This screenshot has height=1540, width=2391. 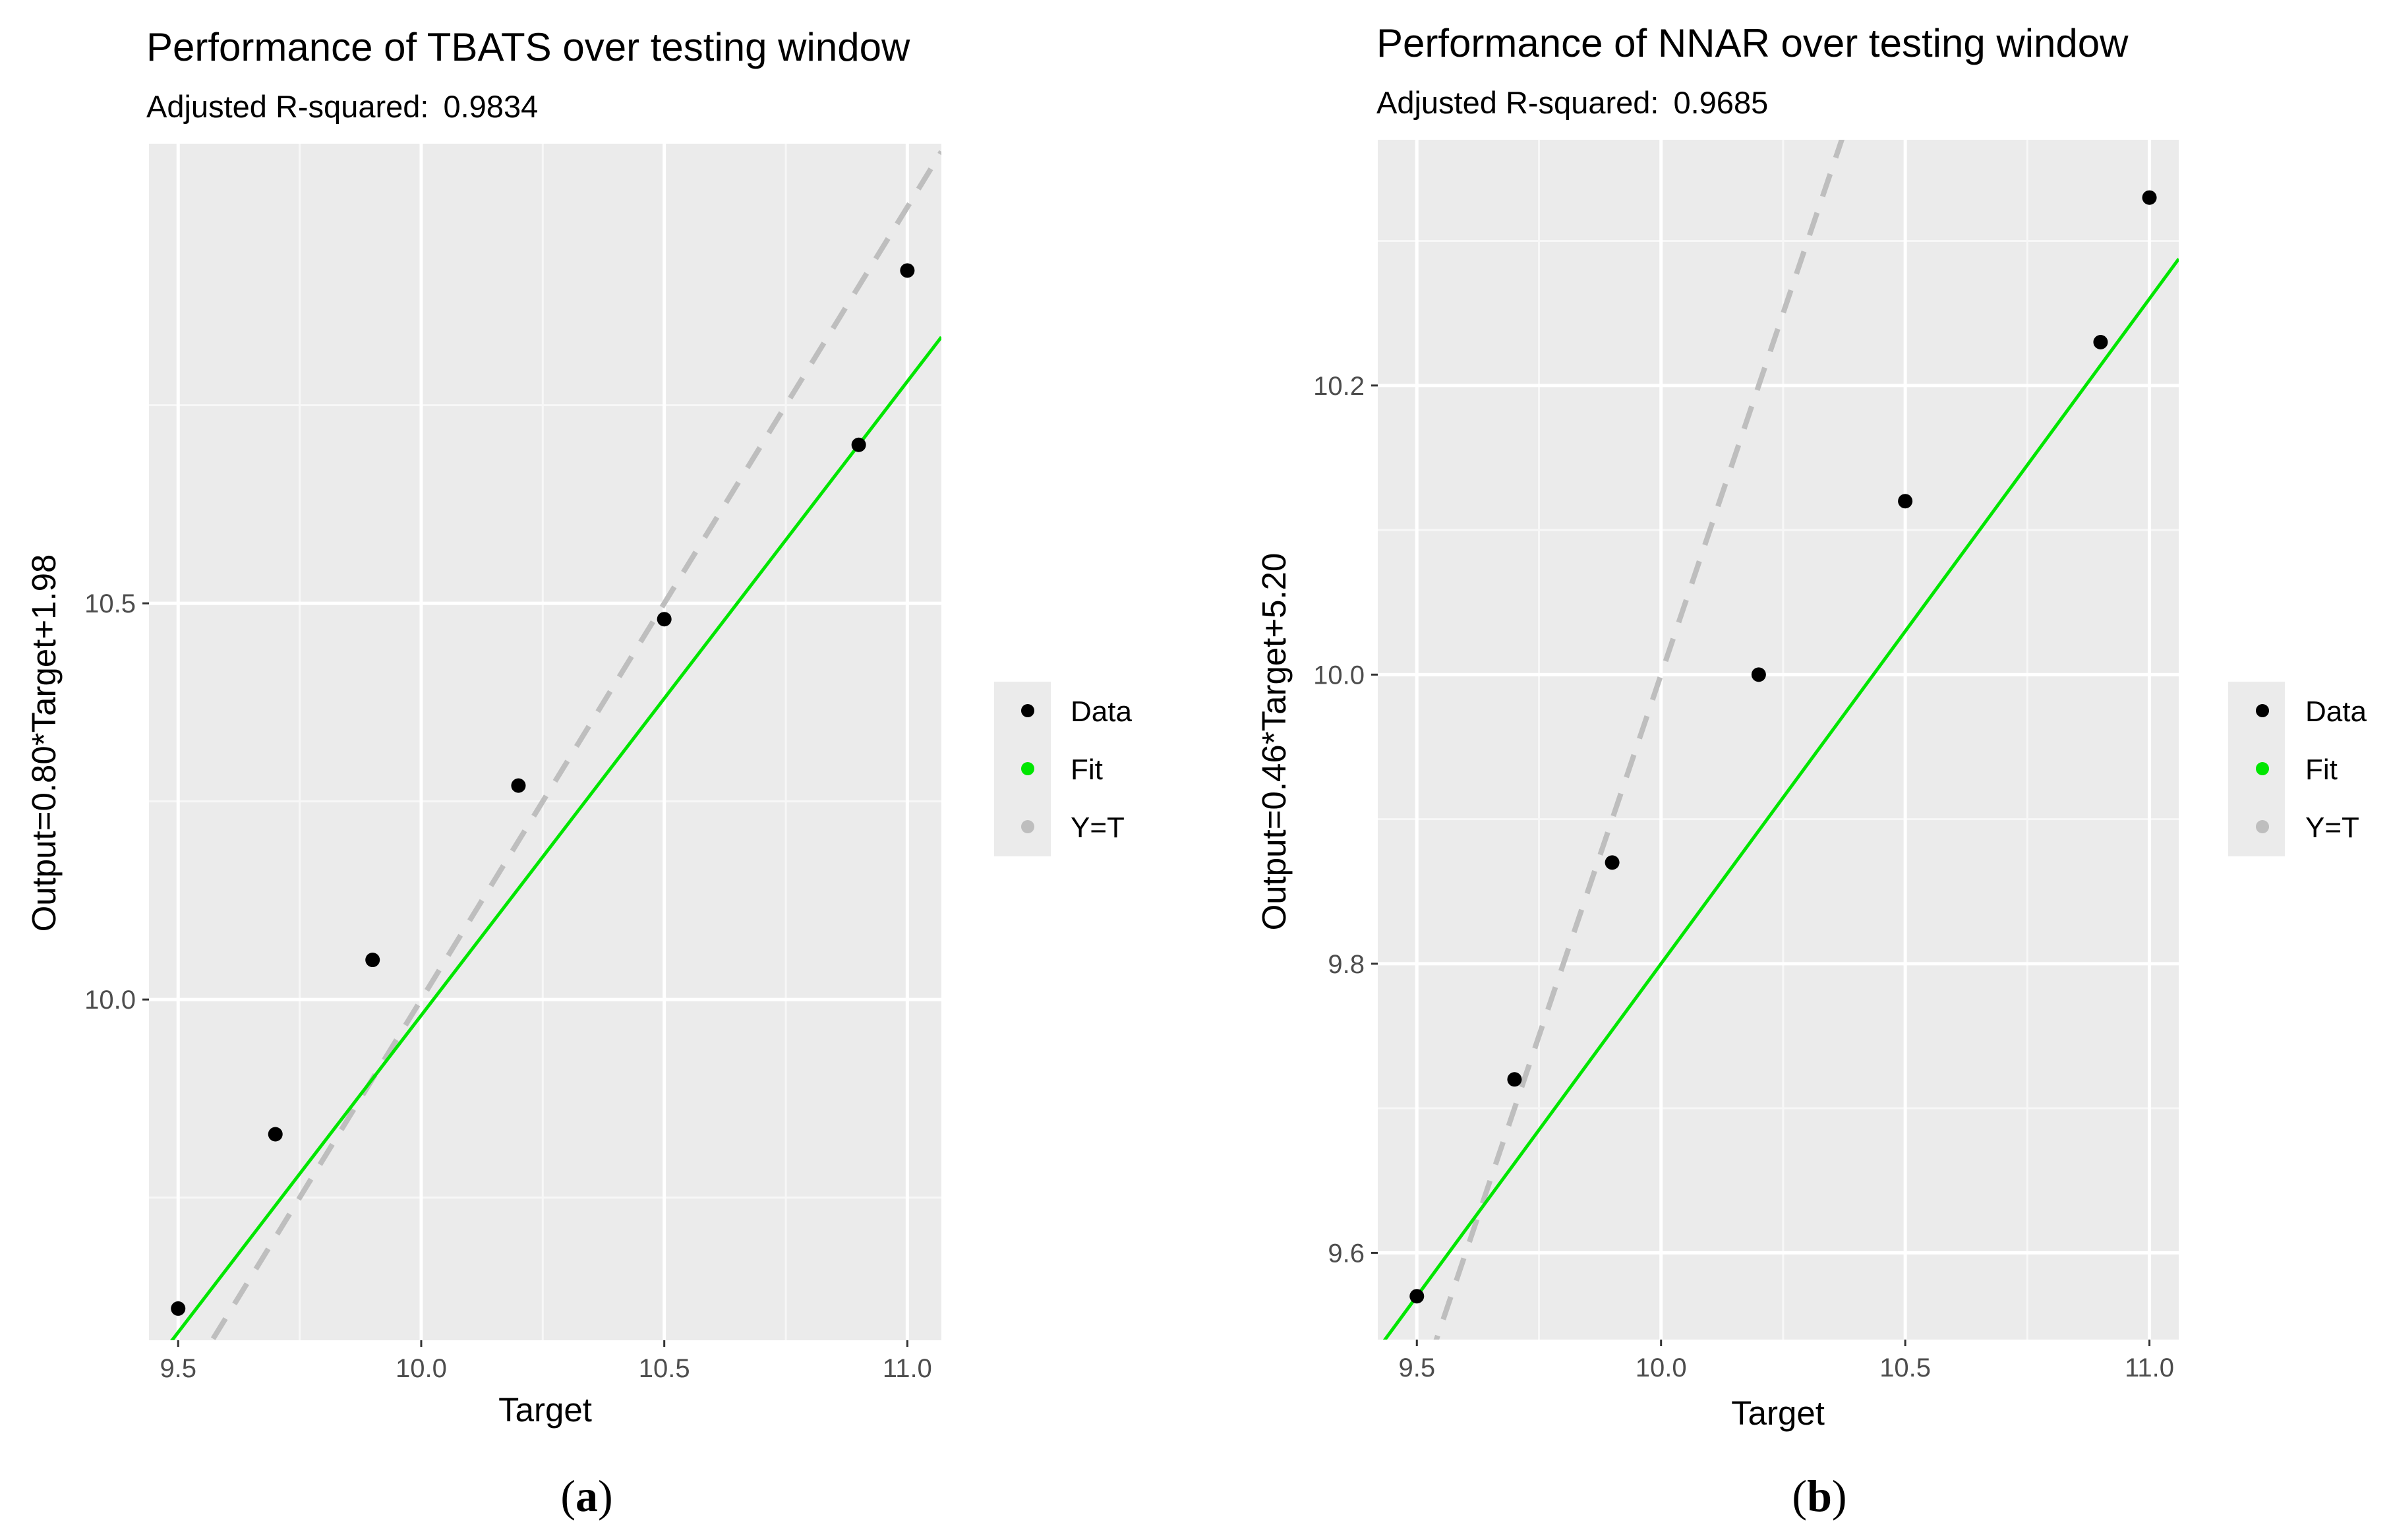 What do you see at coordinates (116, 802) in the screenshot?
I see `y-axis-ticks: 10.0 10.5` at bounding box center [116, 802].